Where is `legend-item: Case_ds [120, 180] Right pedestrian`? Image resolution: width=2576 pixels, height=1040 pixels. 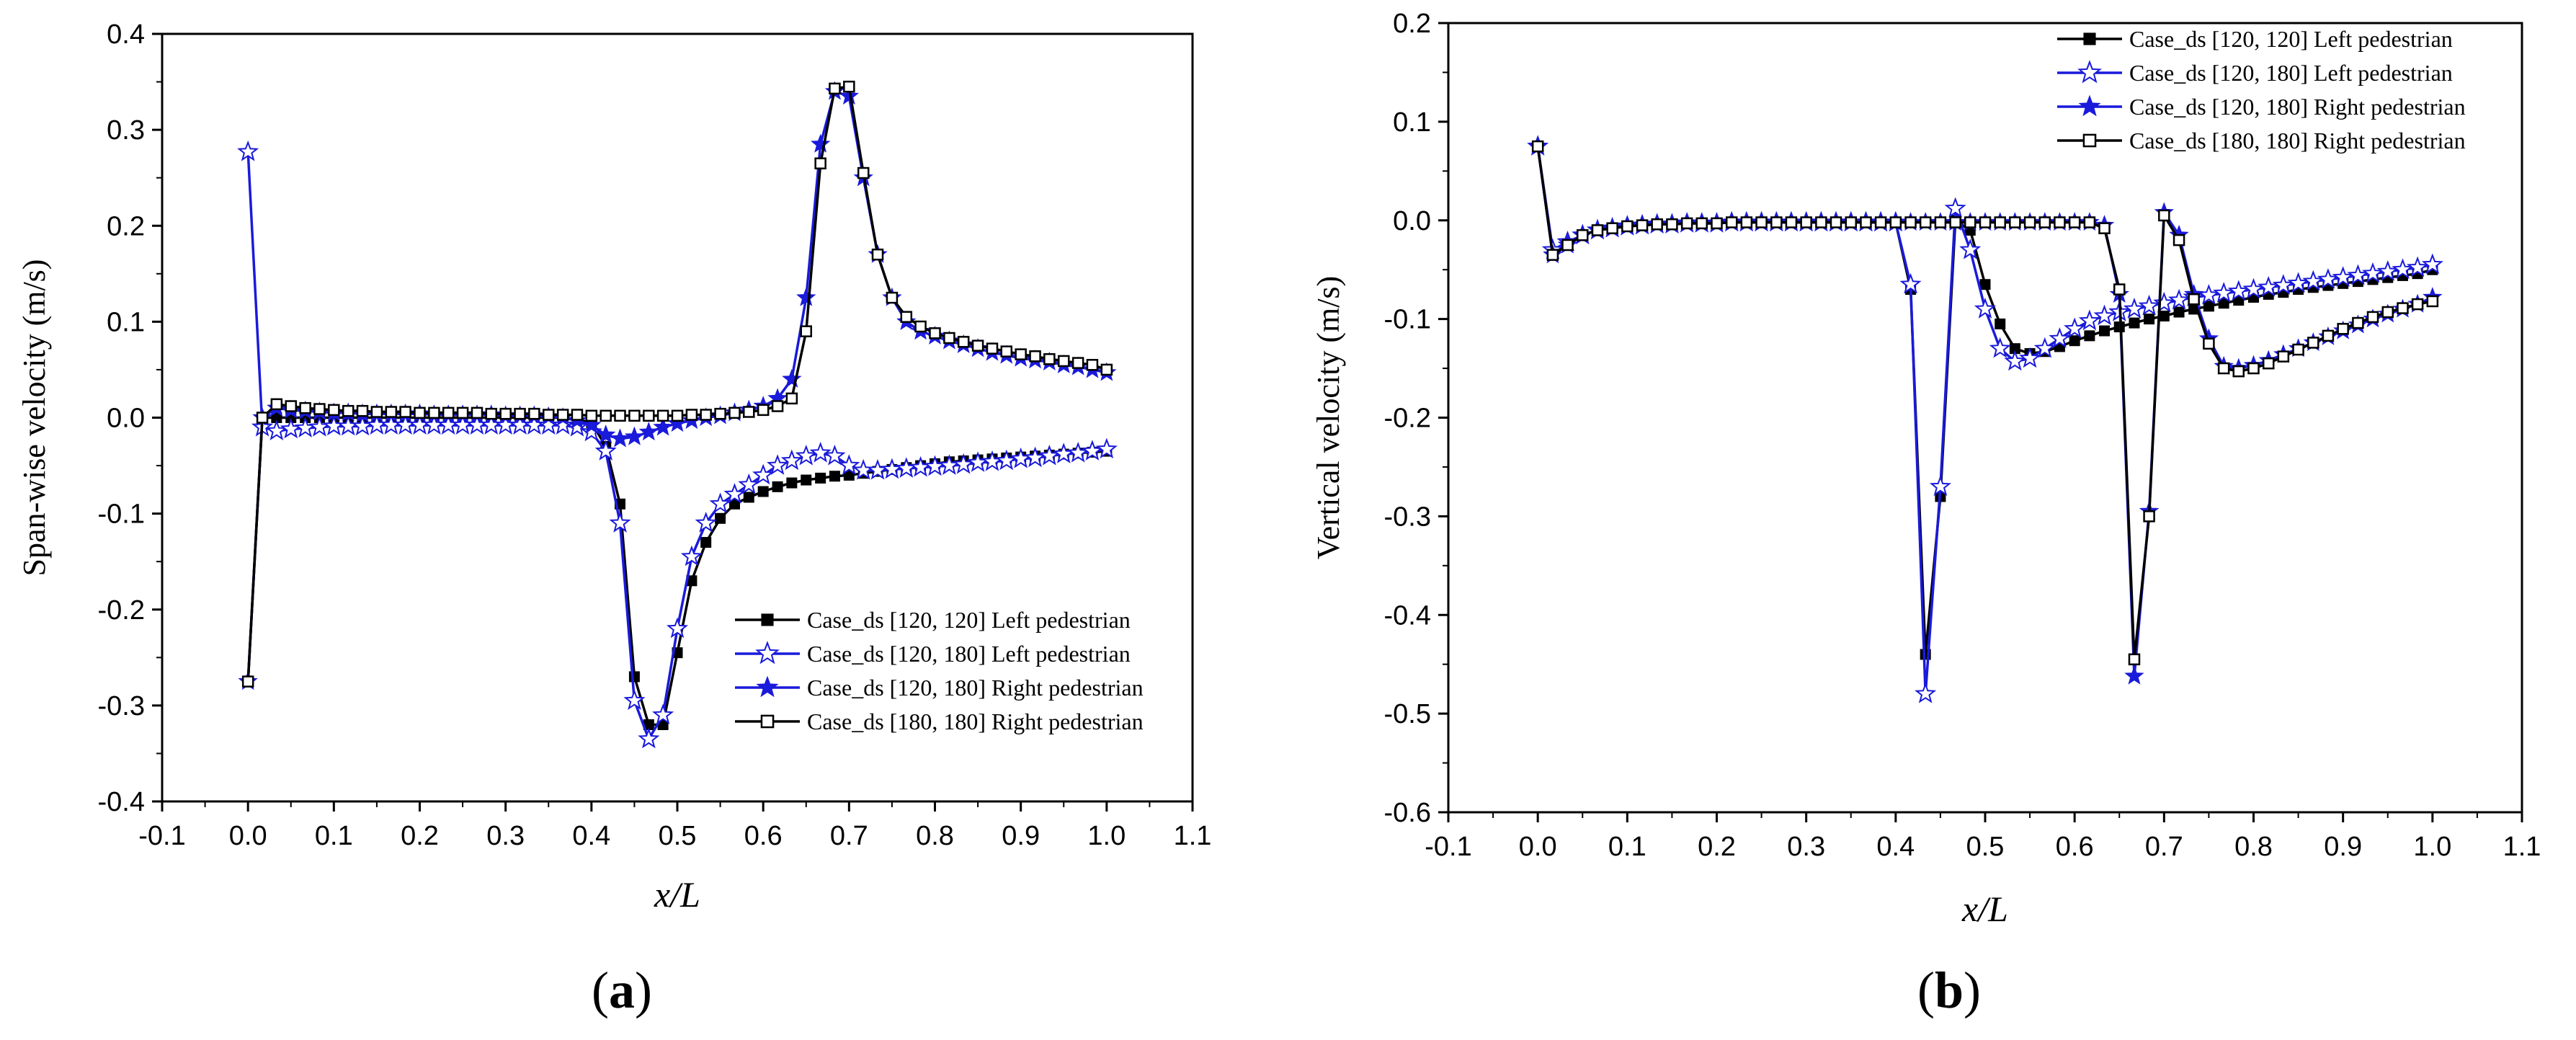 legend-item: Case_ds [120, 180] Right pedestrian is located at coordinates (939, 688).